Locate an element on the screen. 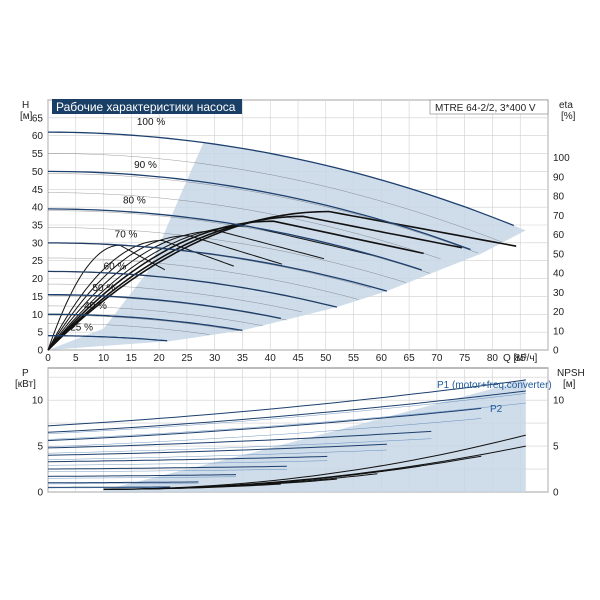  x-tick-label: 85 is located at coordinates (521, 358).